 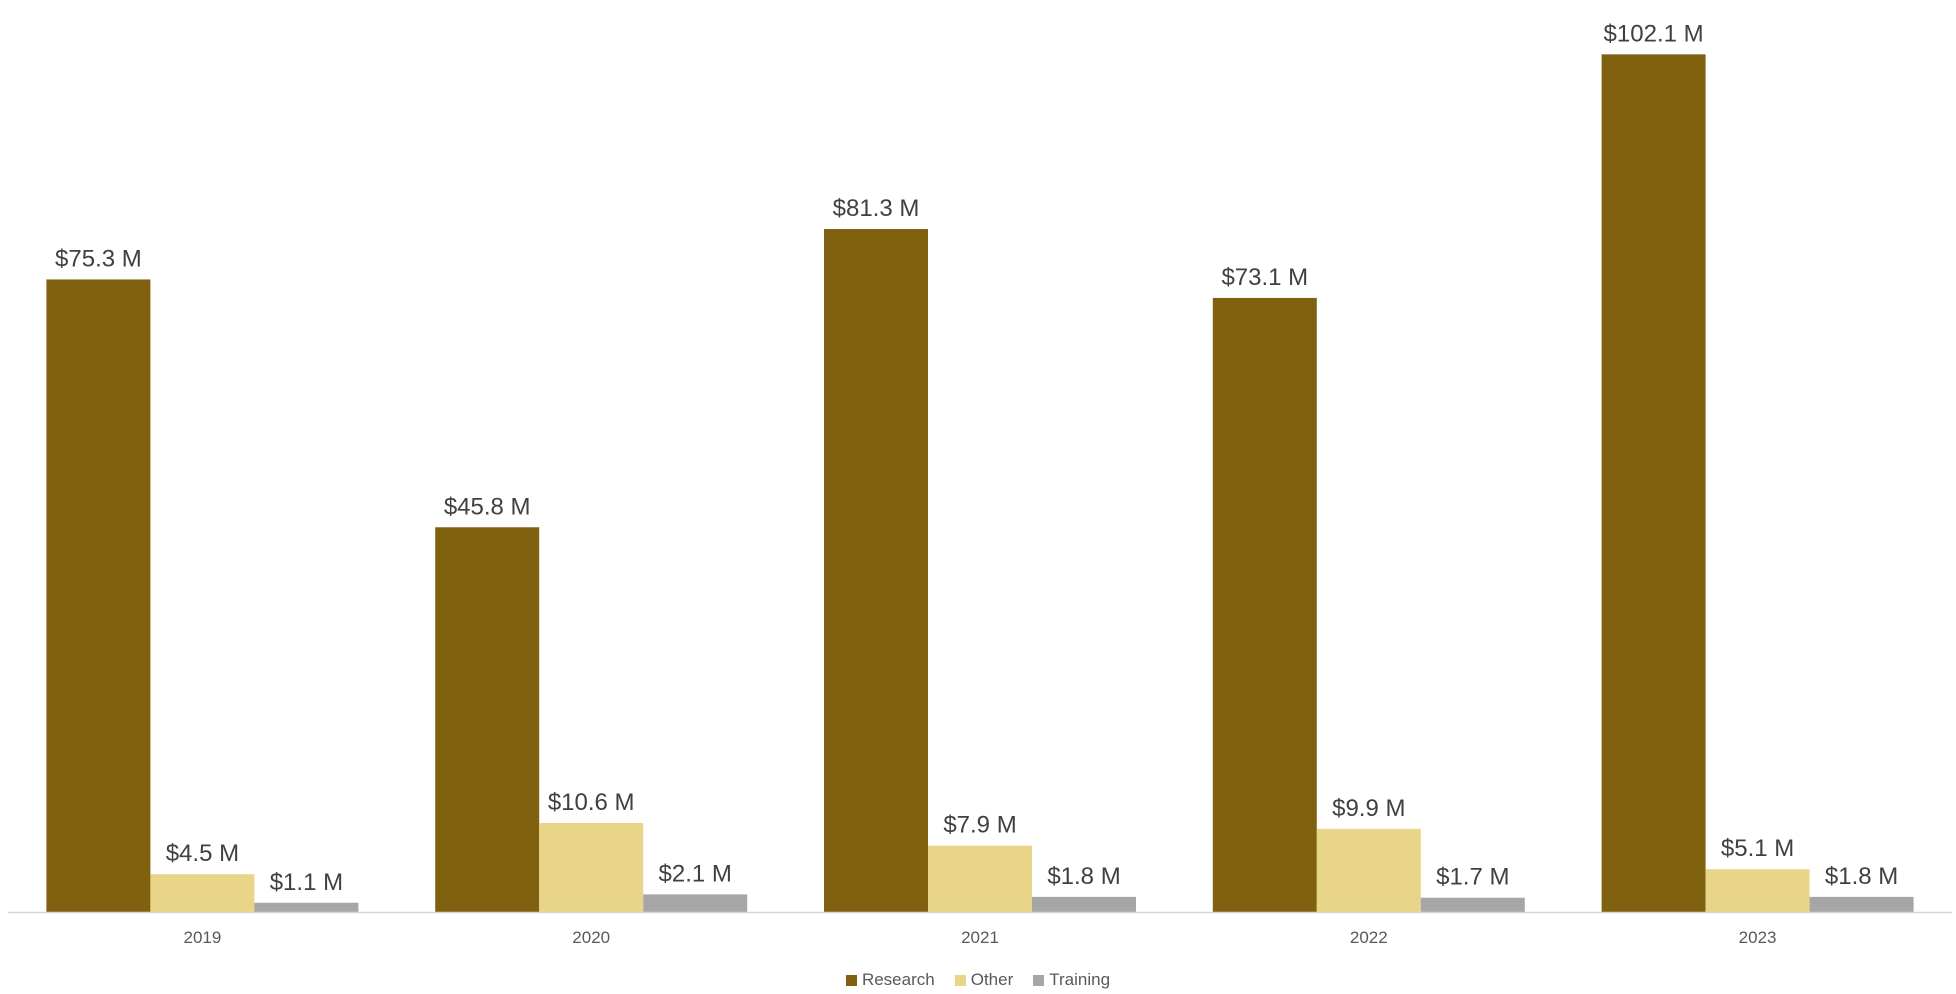 What do you see at coordinates (1264, 604) in the screenshot?
I see `bar-research-2022` at bounding box center [1264, 604].